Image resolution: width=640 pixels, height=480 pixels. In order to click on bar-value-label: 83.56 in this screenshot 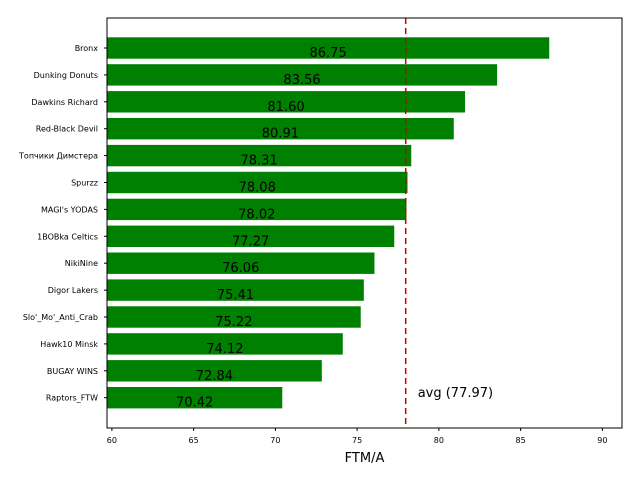, I will do `click(301, 80)`.